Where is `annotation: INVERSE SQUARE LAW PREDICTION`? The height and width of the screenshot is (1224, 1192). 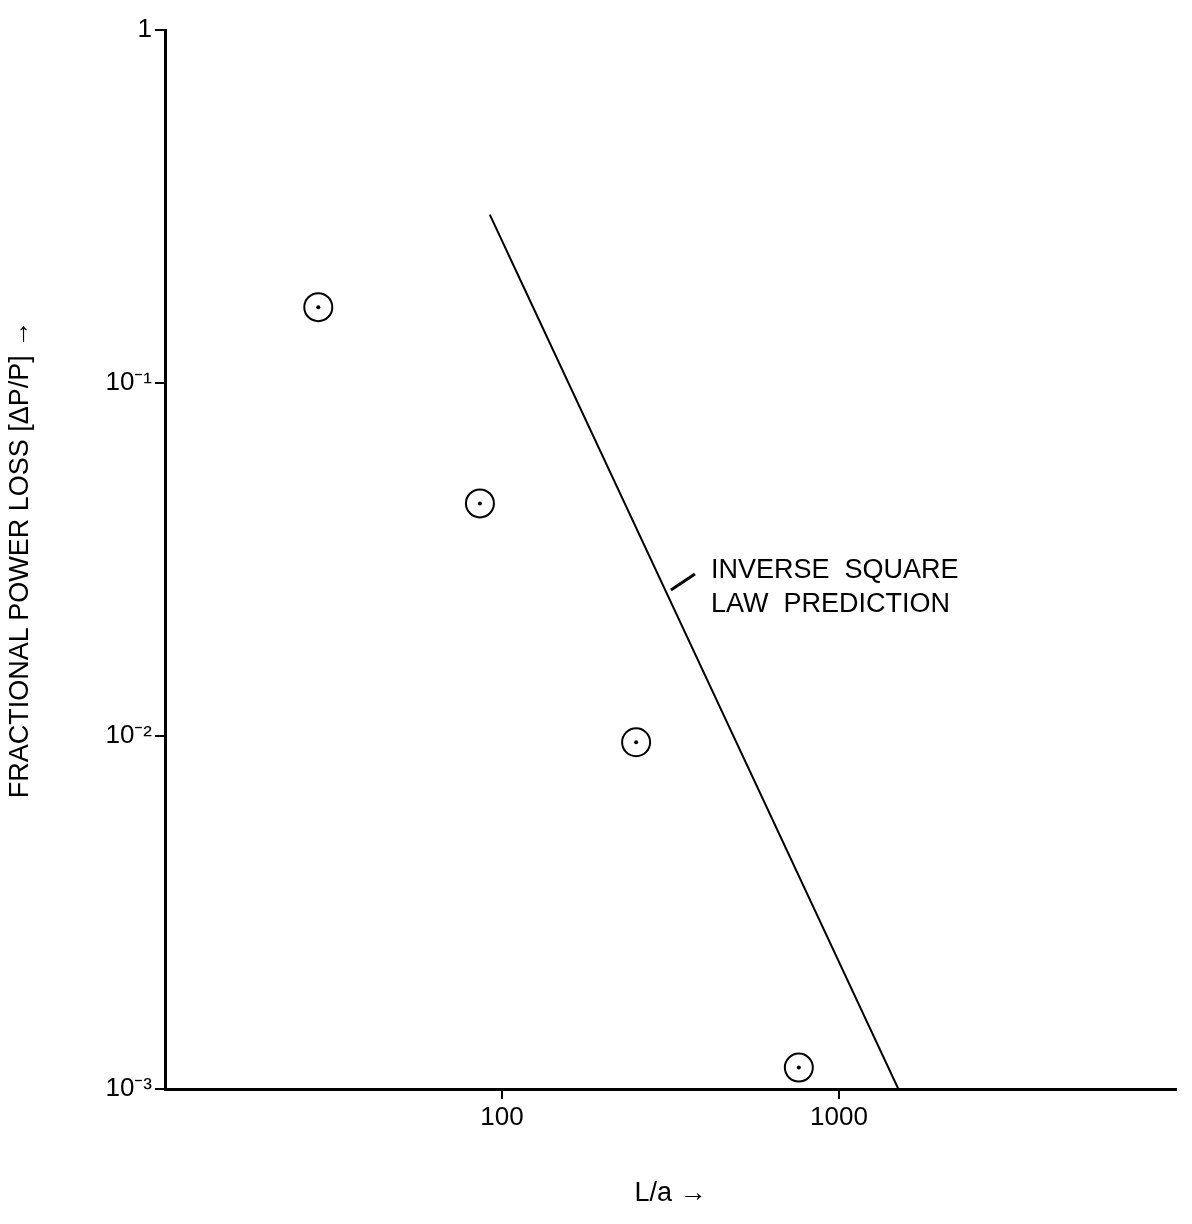 annotation: INVERSE SQUARE LAW PREDICTION is located at coordinates (834, 585).